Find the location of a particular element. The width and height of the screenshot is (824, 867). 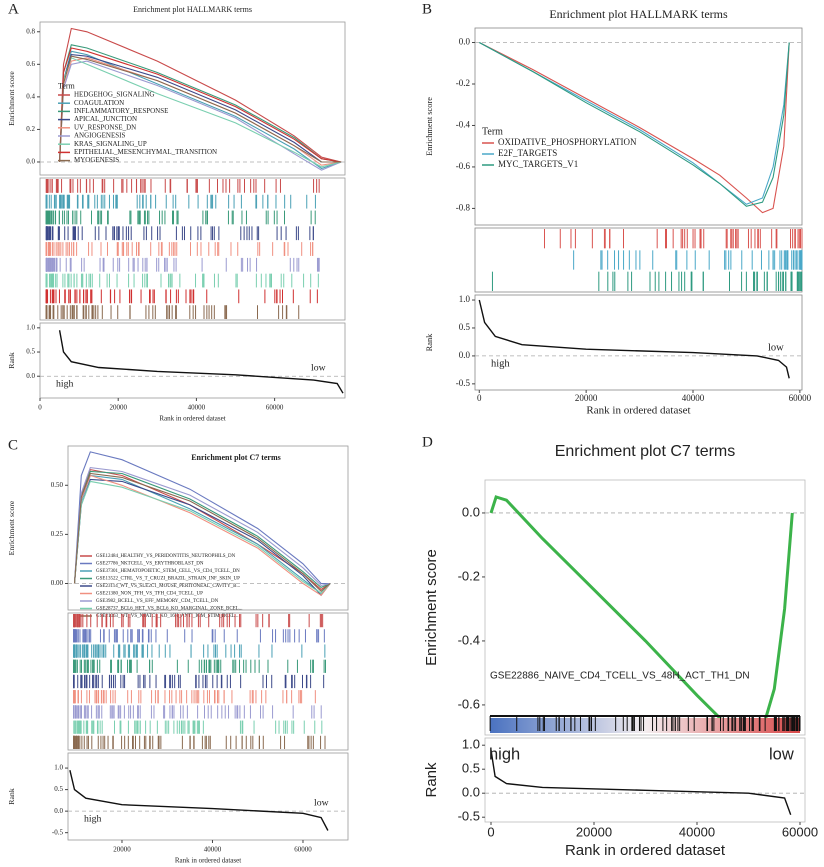

legend-label: KRAS_SIGNALING_UP is located at coordinates (110, 144).